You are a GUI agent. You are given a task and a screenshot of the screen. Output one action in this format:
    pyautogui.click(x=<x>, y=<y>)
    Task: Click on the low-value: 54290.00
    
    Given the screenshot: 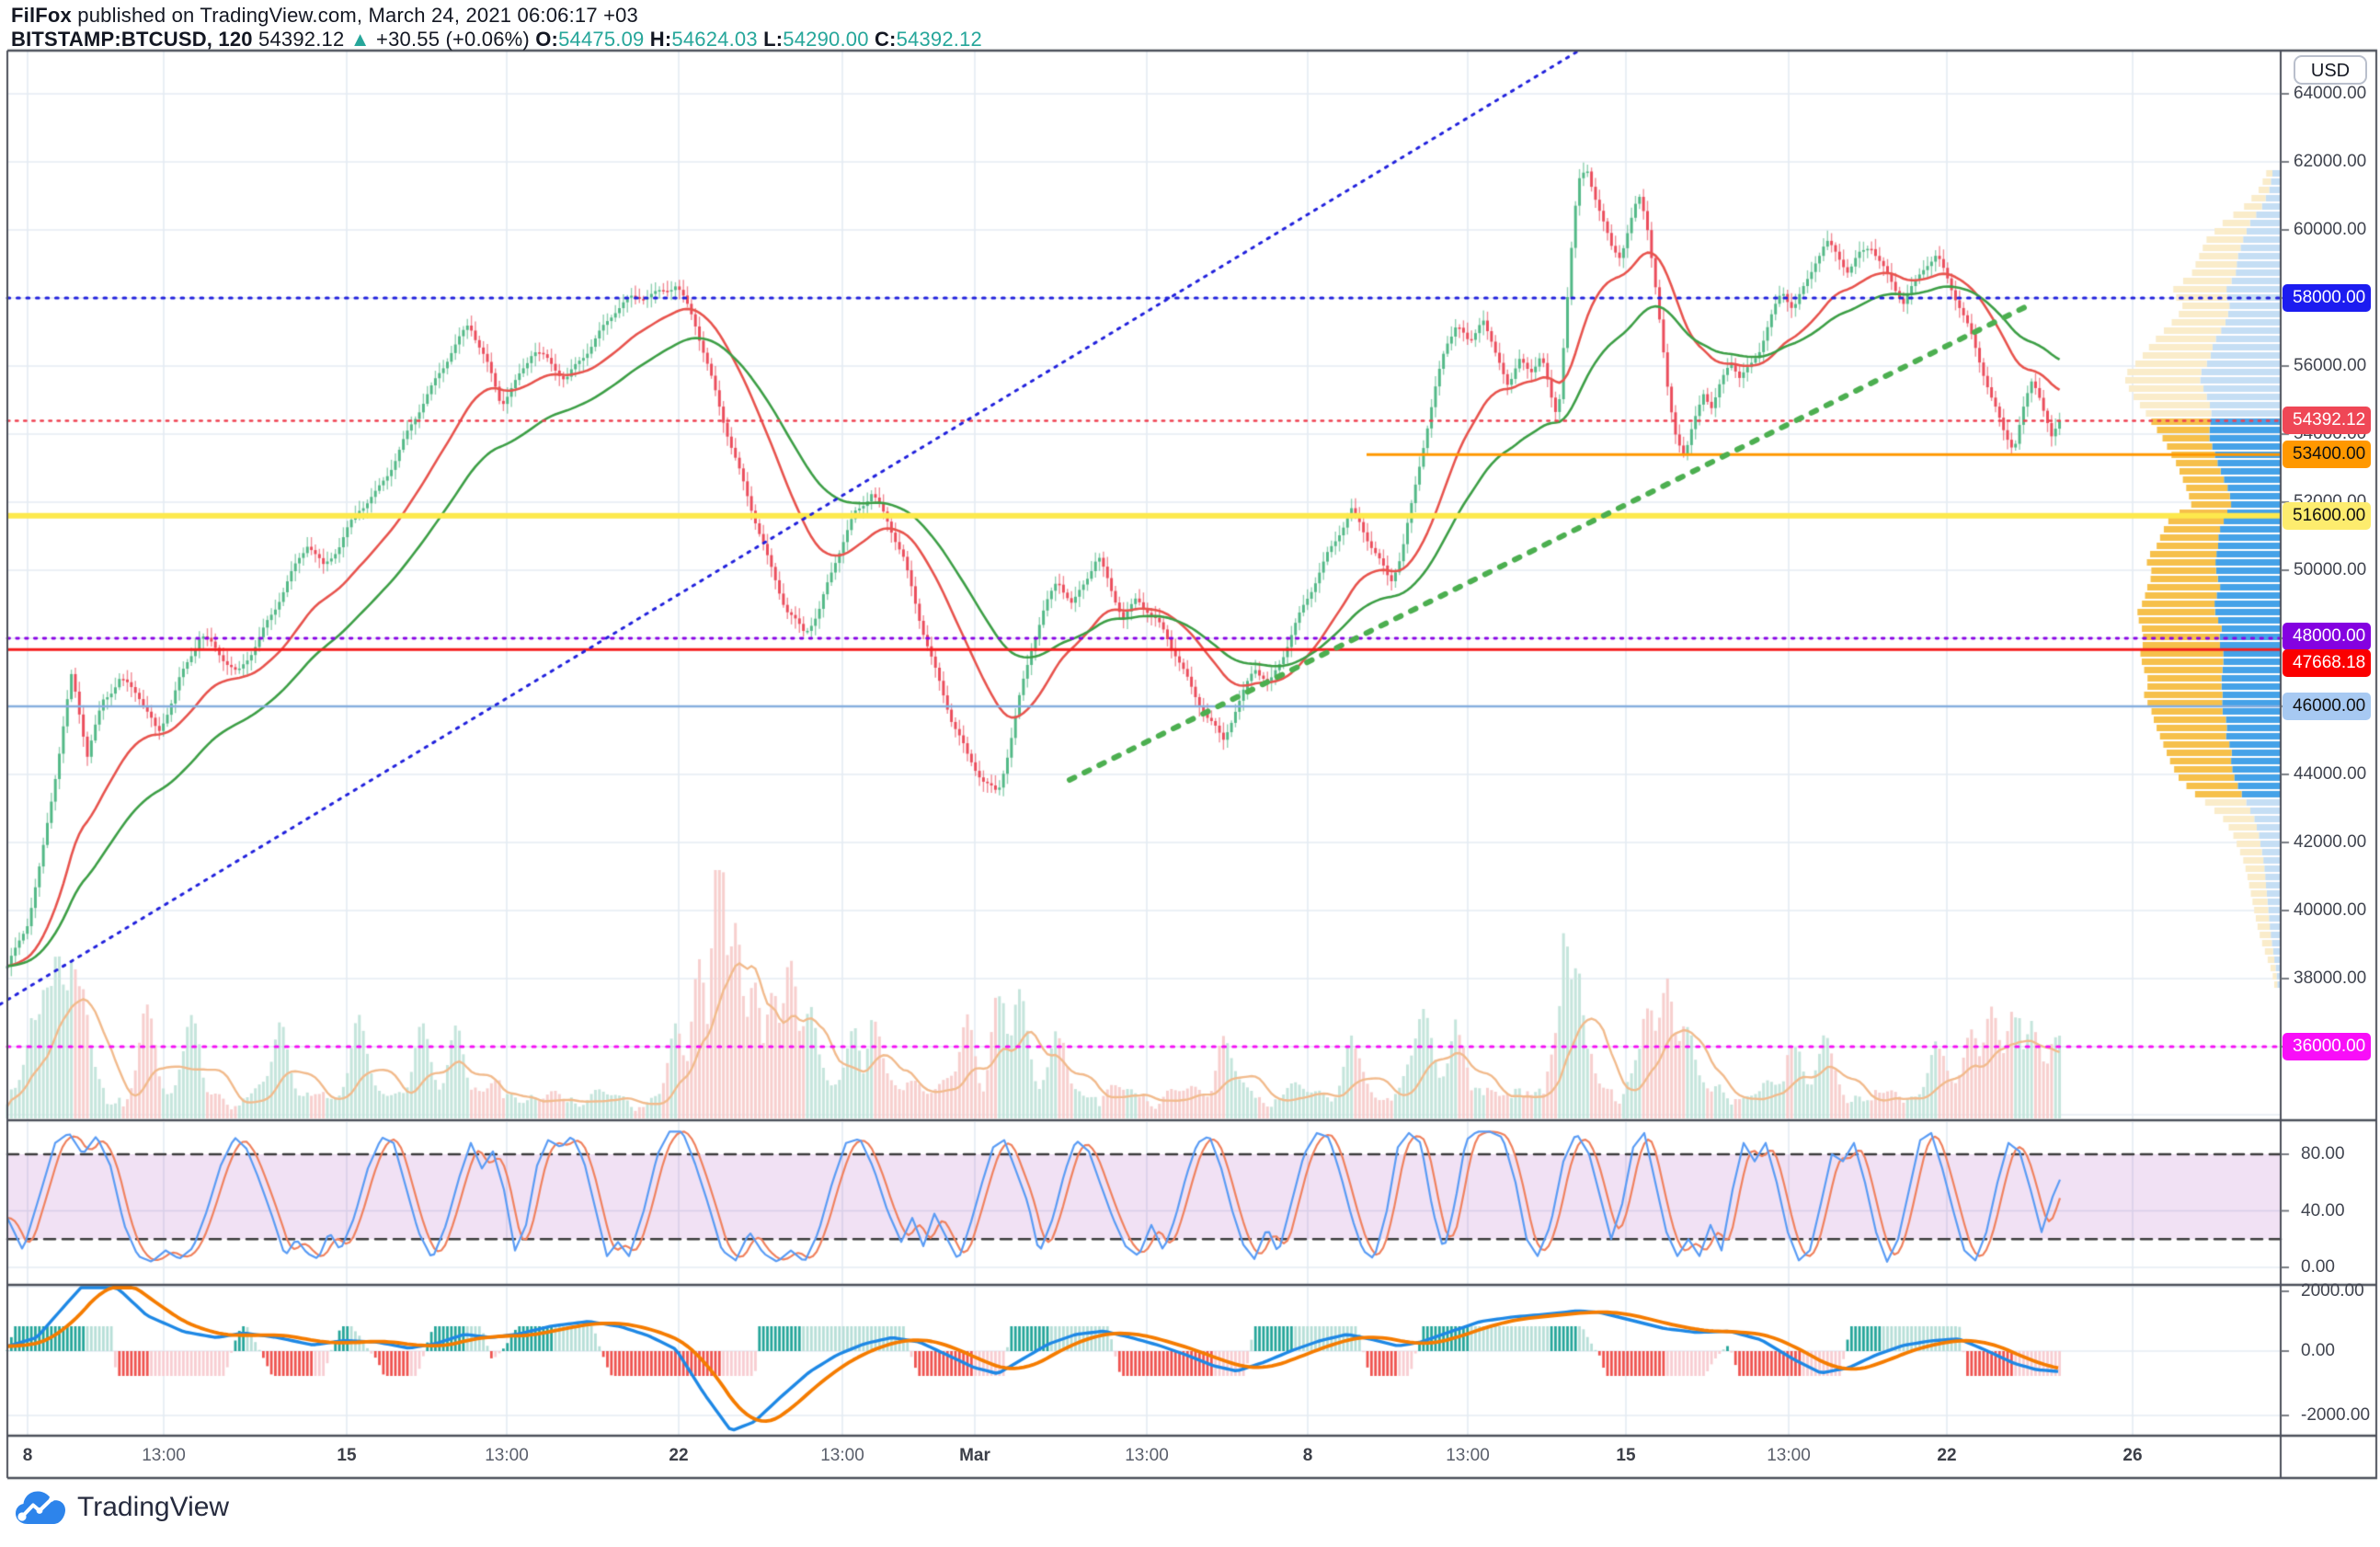 What is the action you would take?
    pyautogui.click(x=826, y=39)
    